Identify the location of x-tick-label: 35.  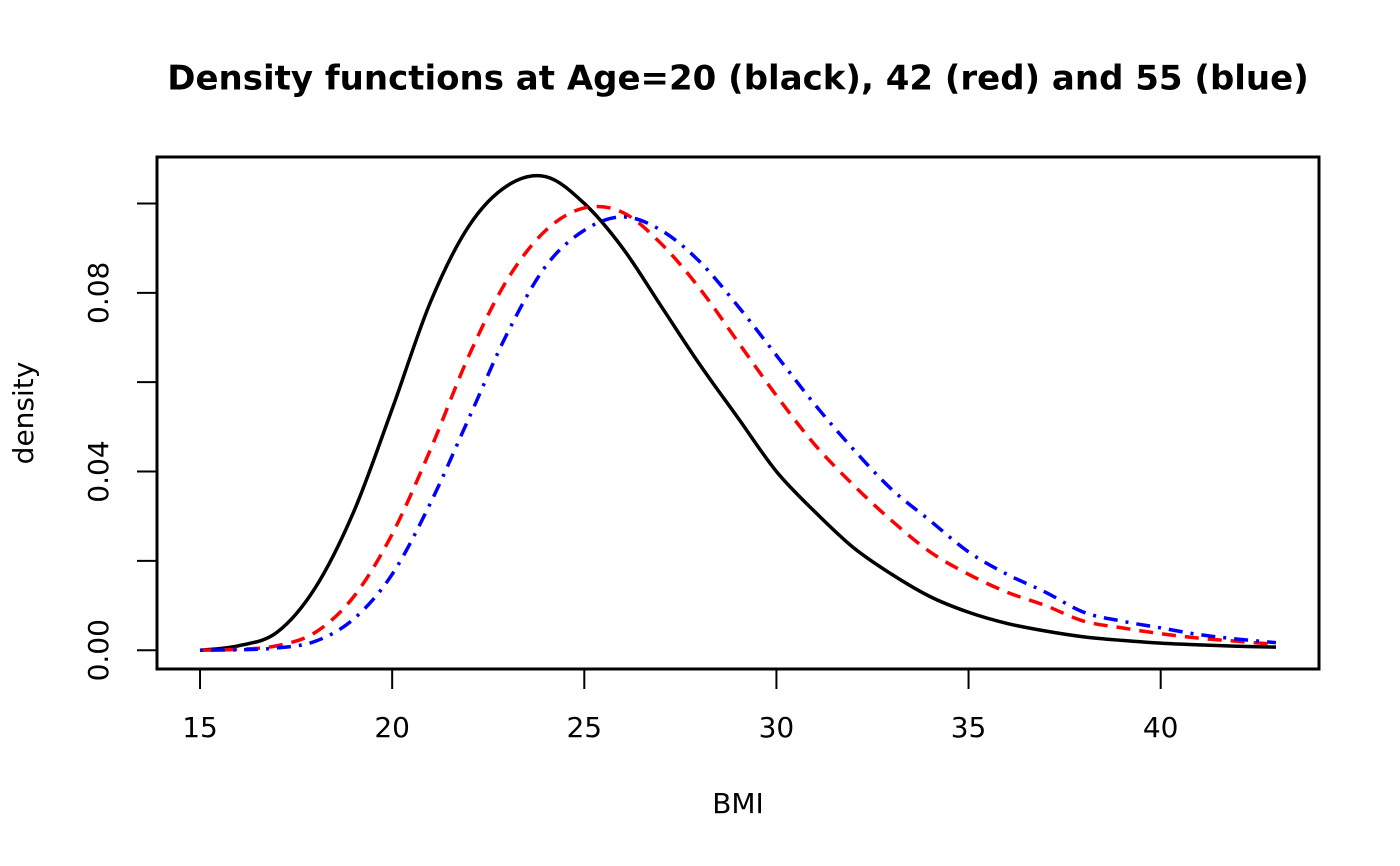
(969, 727).